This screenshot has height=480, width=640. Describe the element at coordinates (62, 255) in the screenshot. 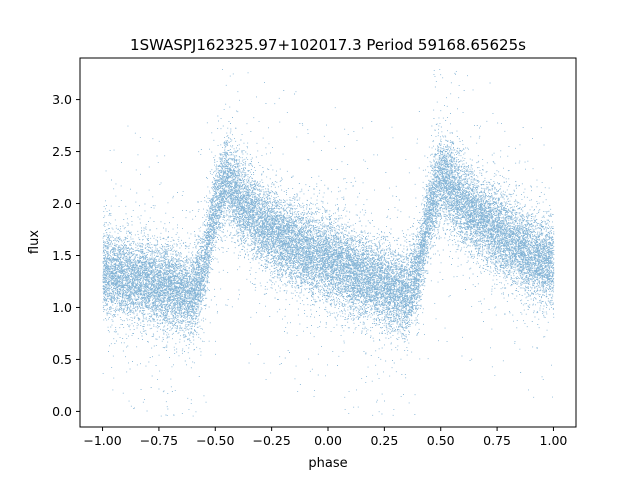

I see `y-tick-label: 1.5` at that location.